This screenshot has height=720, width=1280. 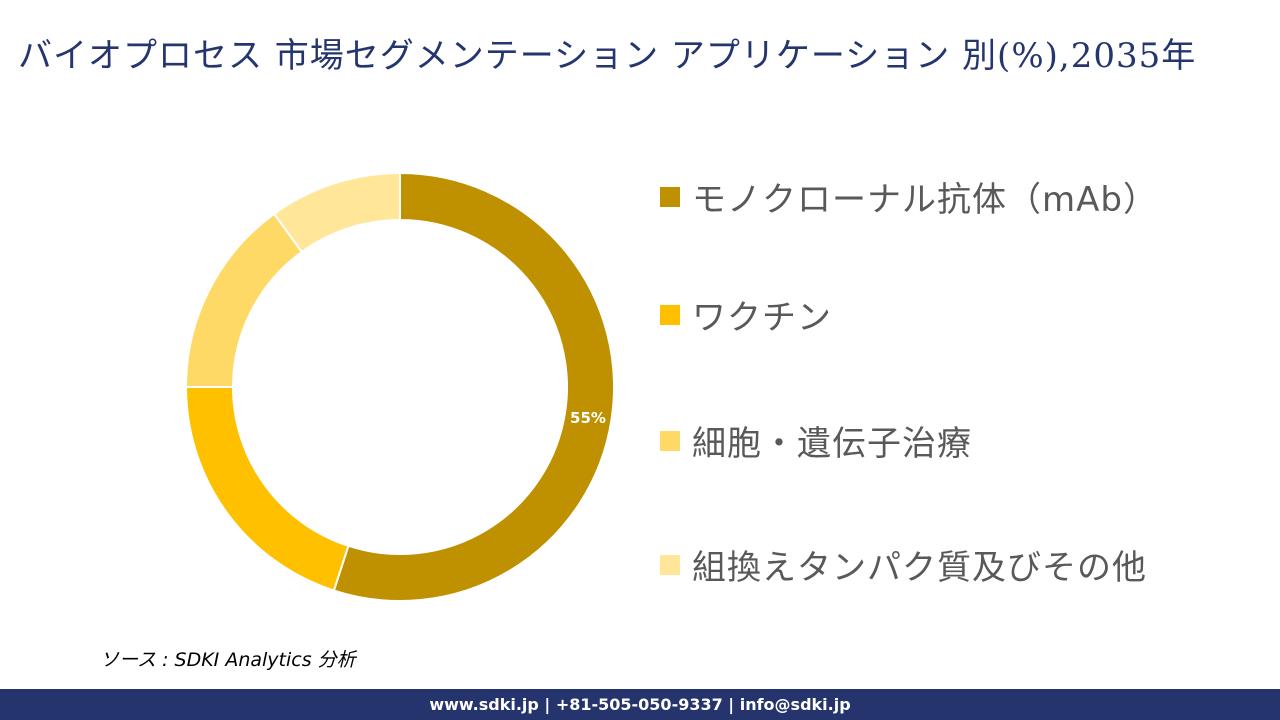 What do you see at coordinates (762, 318) in the screenshot?
I see `legend-label-vaccine: ワクチン` at bounding box center [762, 318].